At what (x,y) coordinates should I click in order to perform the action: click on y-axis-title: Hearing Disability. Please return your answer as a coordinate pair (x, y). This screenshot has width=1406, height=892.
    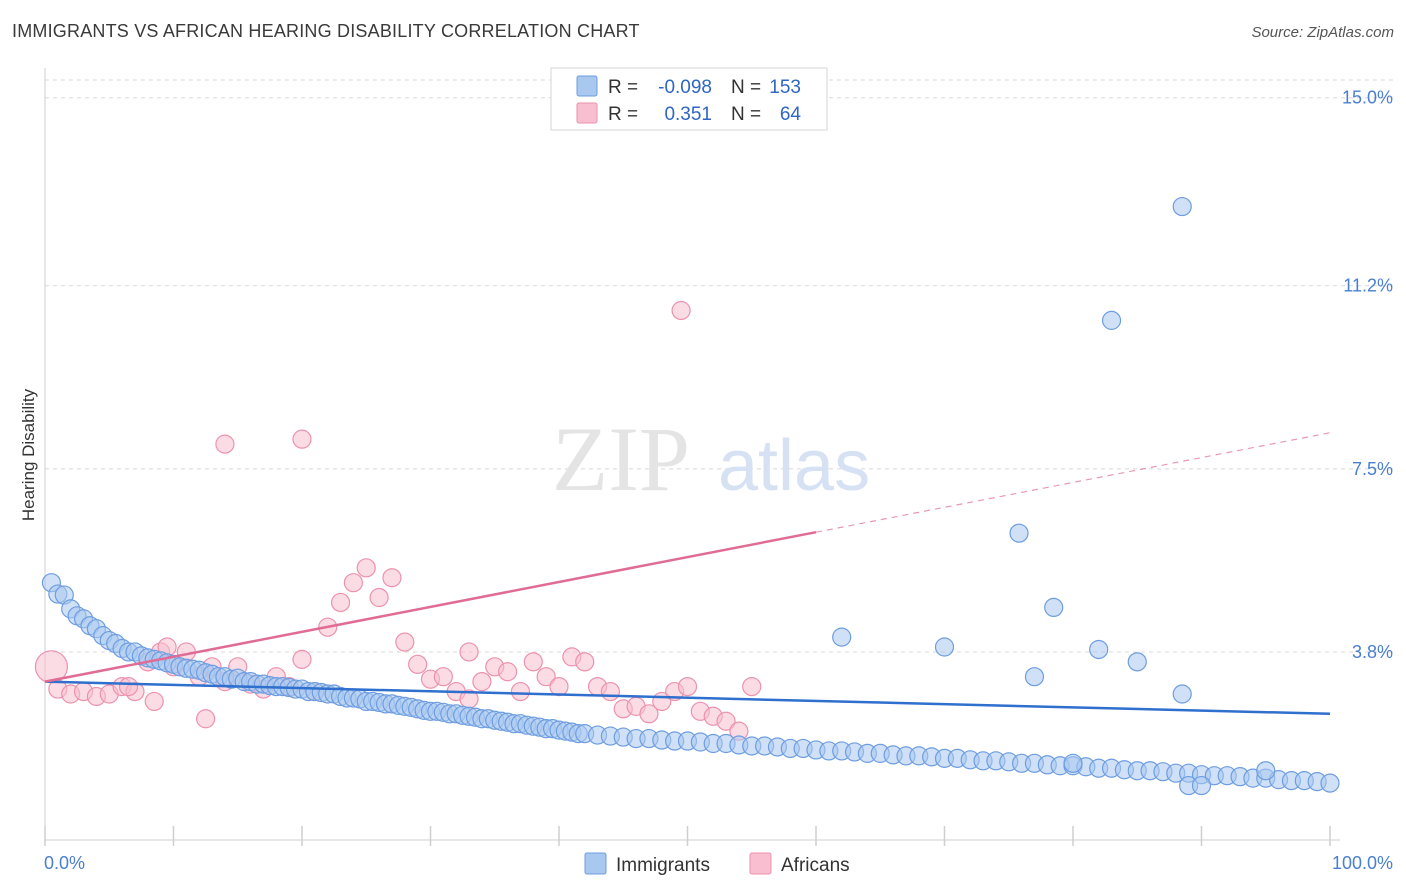
    Looking at the image, I should click on (28, 454).